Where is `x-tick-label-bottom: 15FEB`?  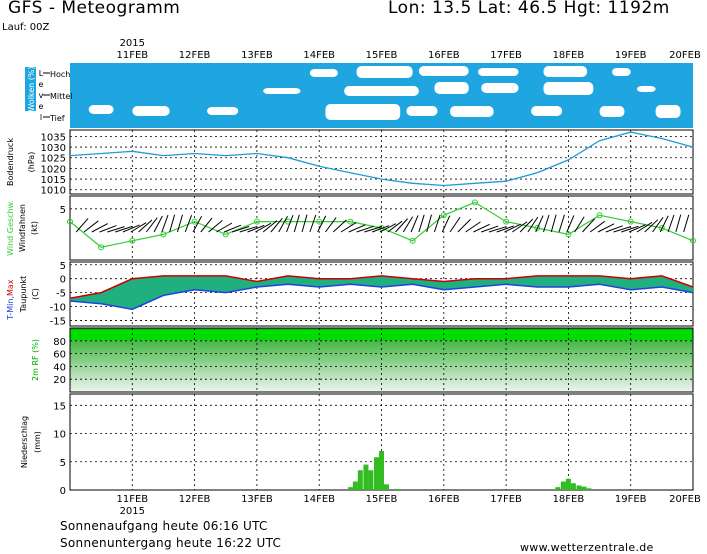 x-tick-label-bottom: 15FEB is located at coordinates (382, 499).